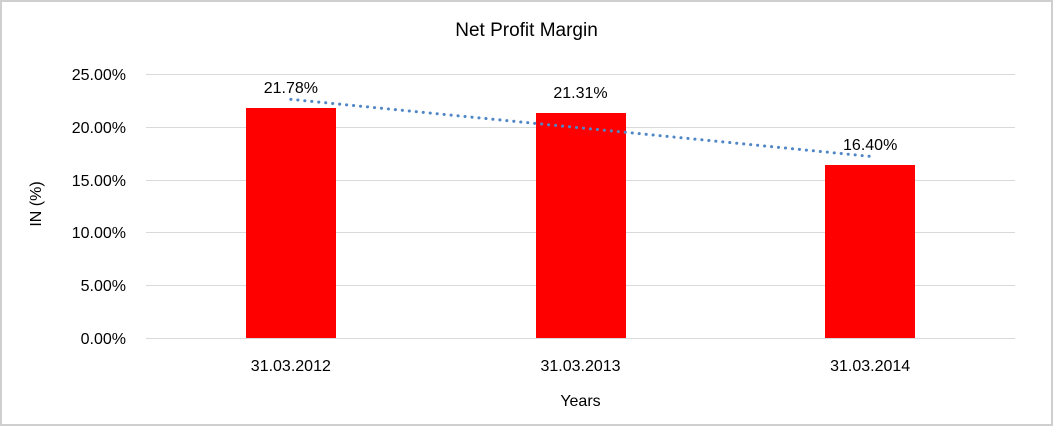 The image size is (1053, 426). I want to click on y-tick-label: 5.00%, so click(103, 287).